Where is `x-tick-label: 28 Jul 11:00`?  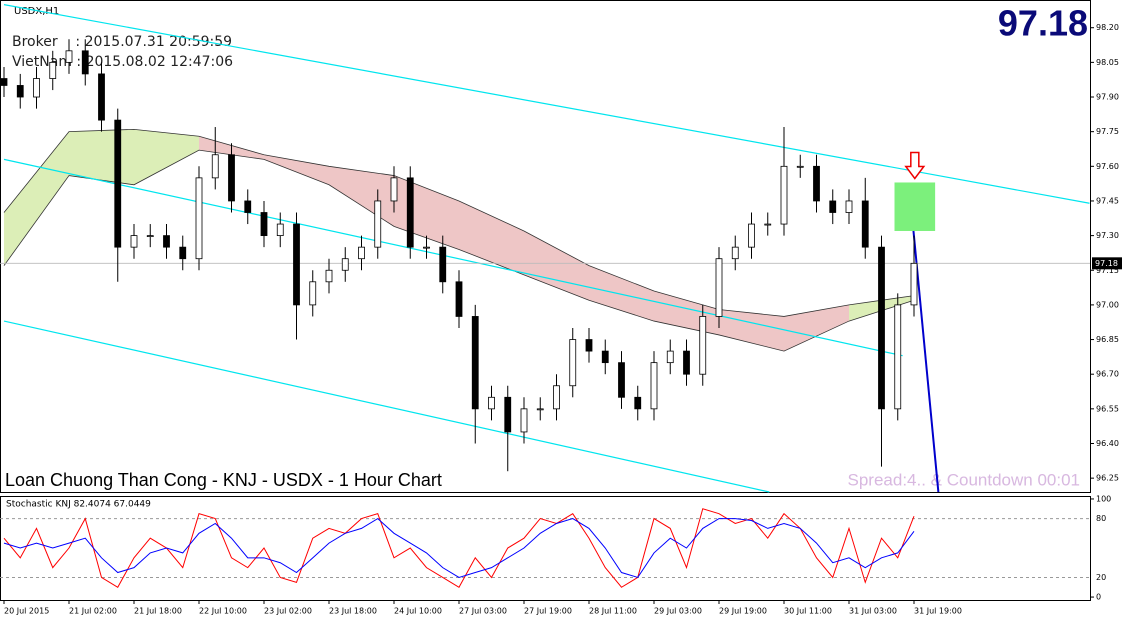
x-tick-label: 28 Jul 11:00 is located at coordinates (613, 611).